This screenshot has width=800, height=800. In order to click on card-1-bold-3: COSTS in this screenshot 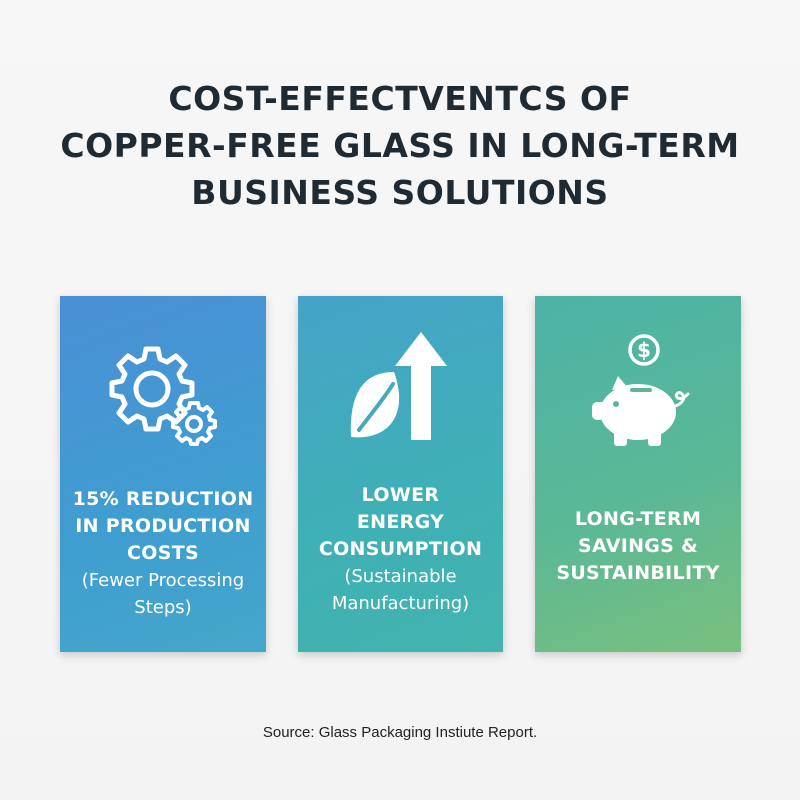, I will do `click(163, 553)`.